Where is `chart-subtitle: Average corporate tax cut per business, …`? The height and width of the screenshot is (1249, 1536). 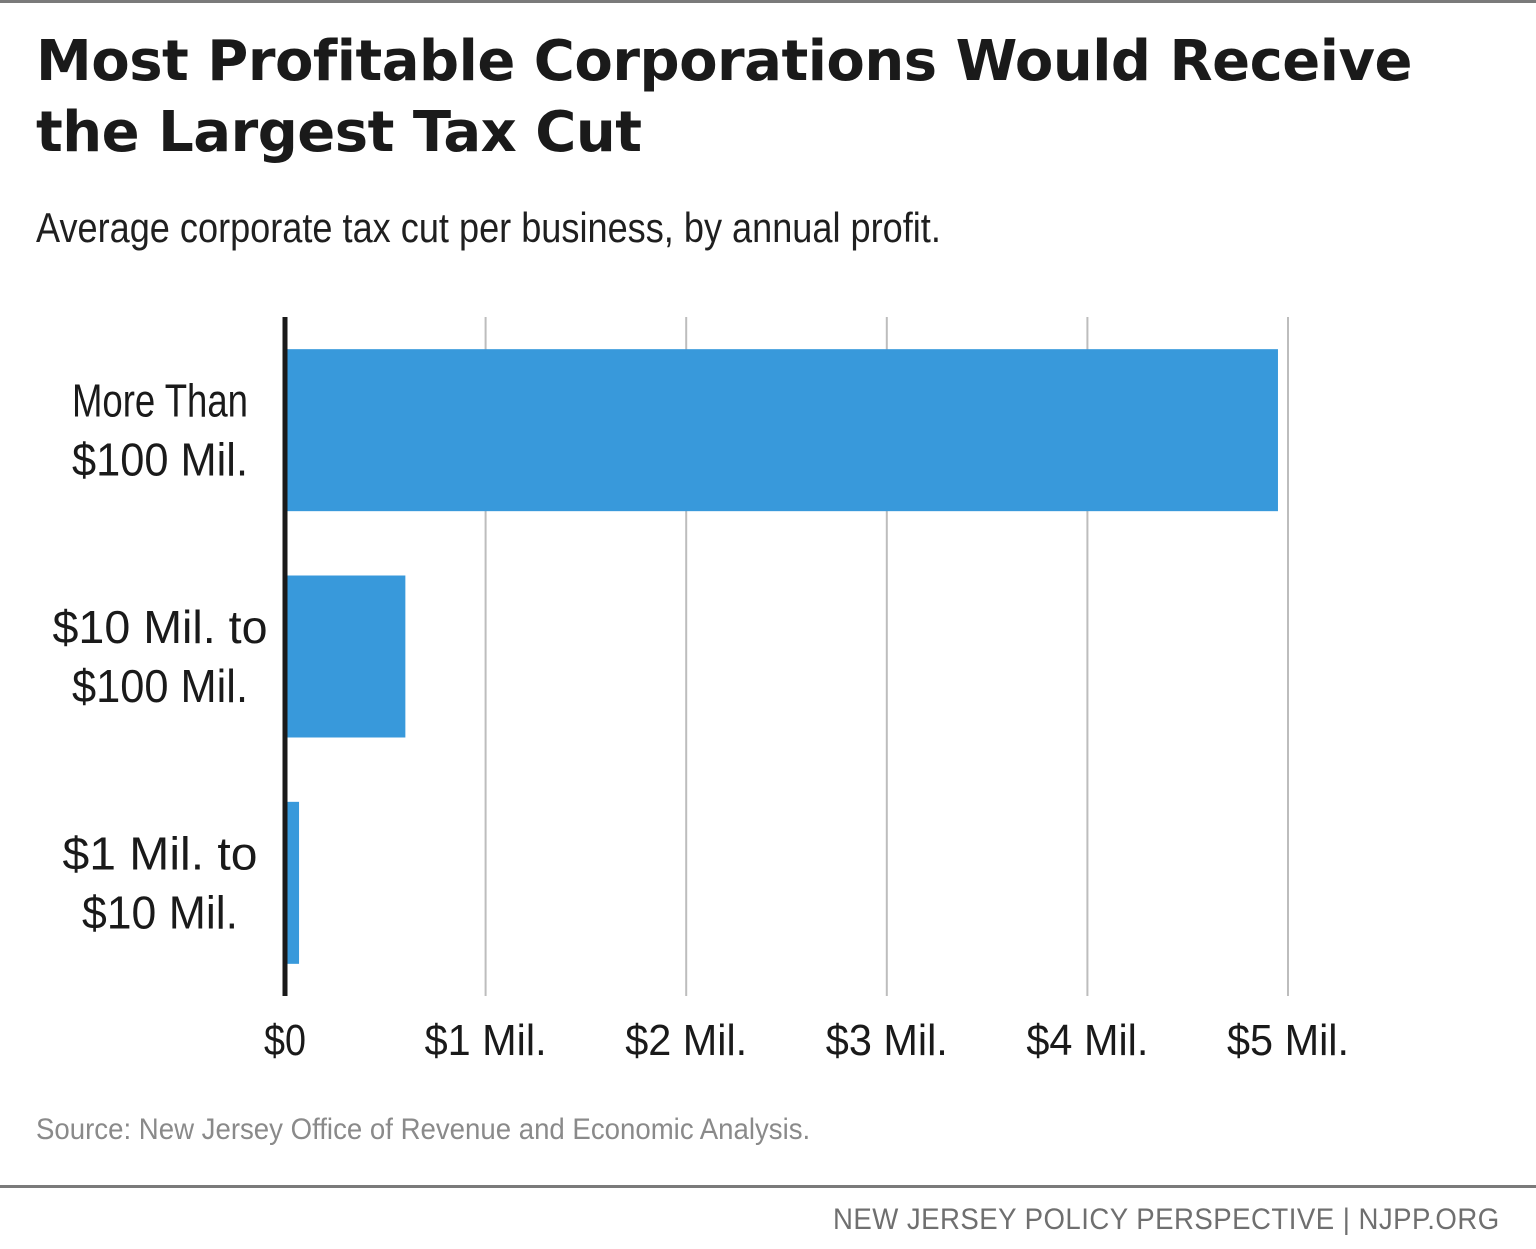
chart-subtitle: Average corporate tax cut per business, … is located at coordinates (488, 227).